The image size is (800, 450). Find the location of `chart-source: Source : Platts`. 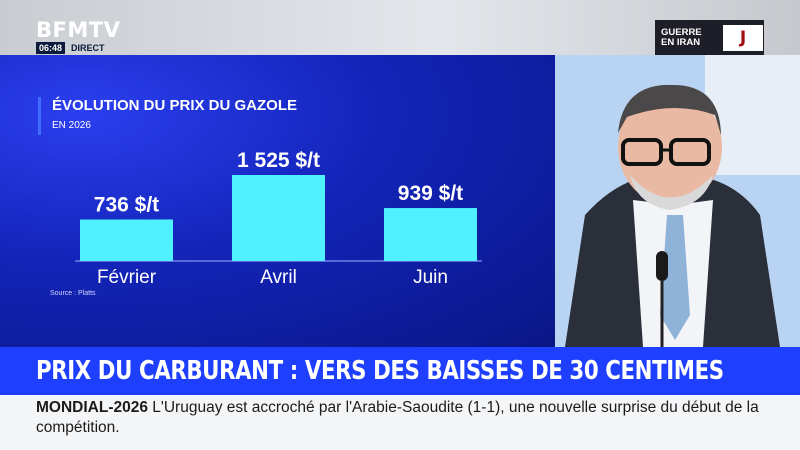

chart-source: Source : Platts is located at coordinates (73, 293).